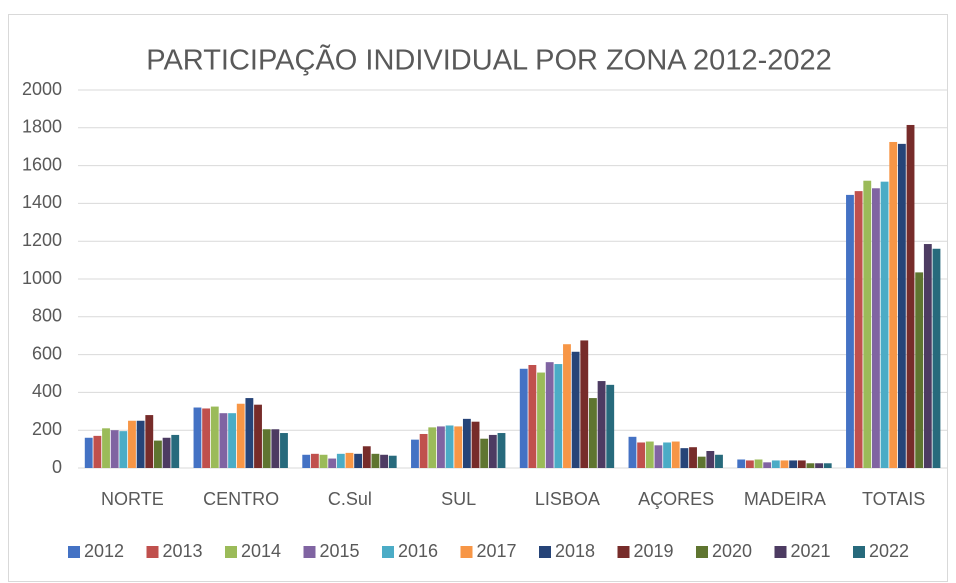 This screenshot has width=956, height=583. Describe the element at coordinates (47, 353) in the screenshot. I see `y-tick-label: 600` at that location.